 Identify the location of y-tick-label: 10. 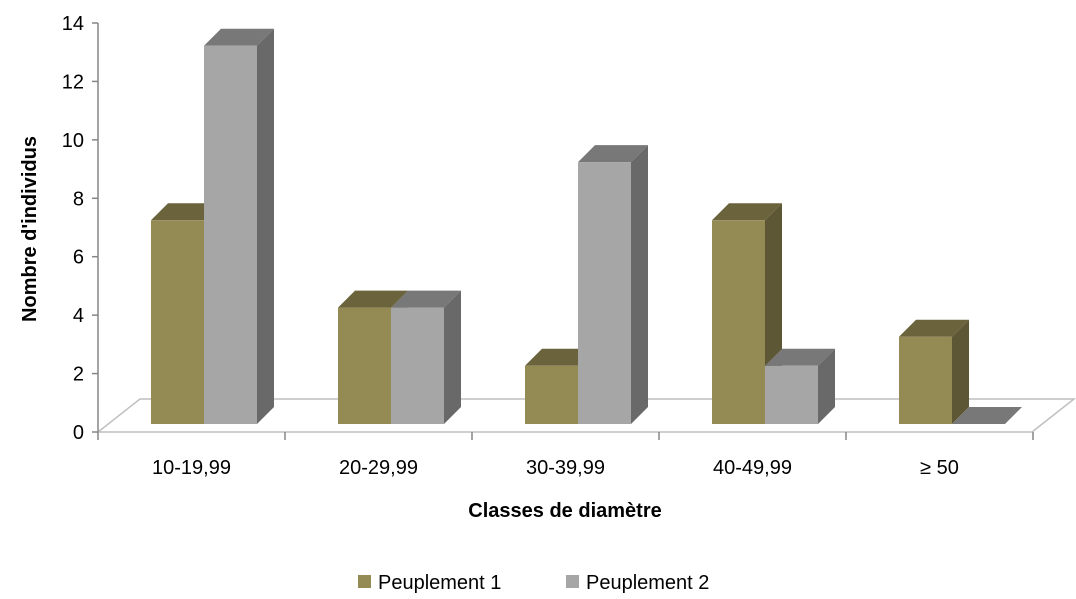
(73, 141).